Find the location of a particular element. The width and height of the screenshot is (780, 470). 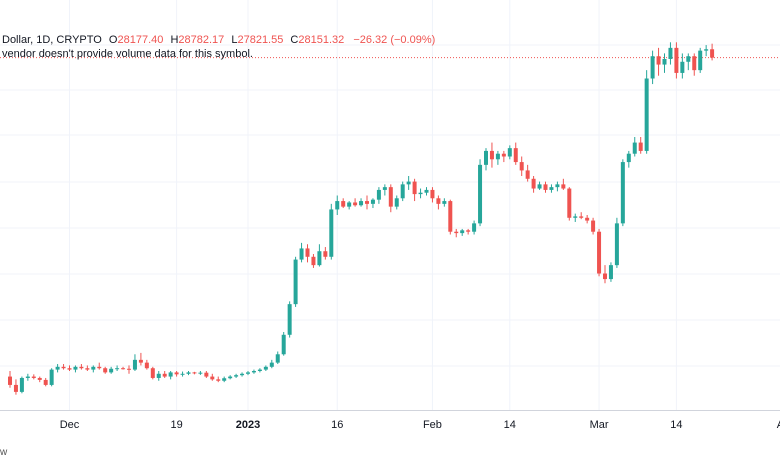

symbol-label: Dollar, 1D, CRYPTO is located at coordinates (52, 40).